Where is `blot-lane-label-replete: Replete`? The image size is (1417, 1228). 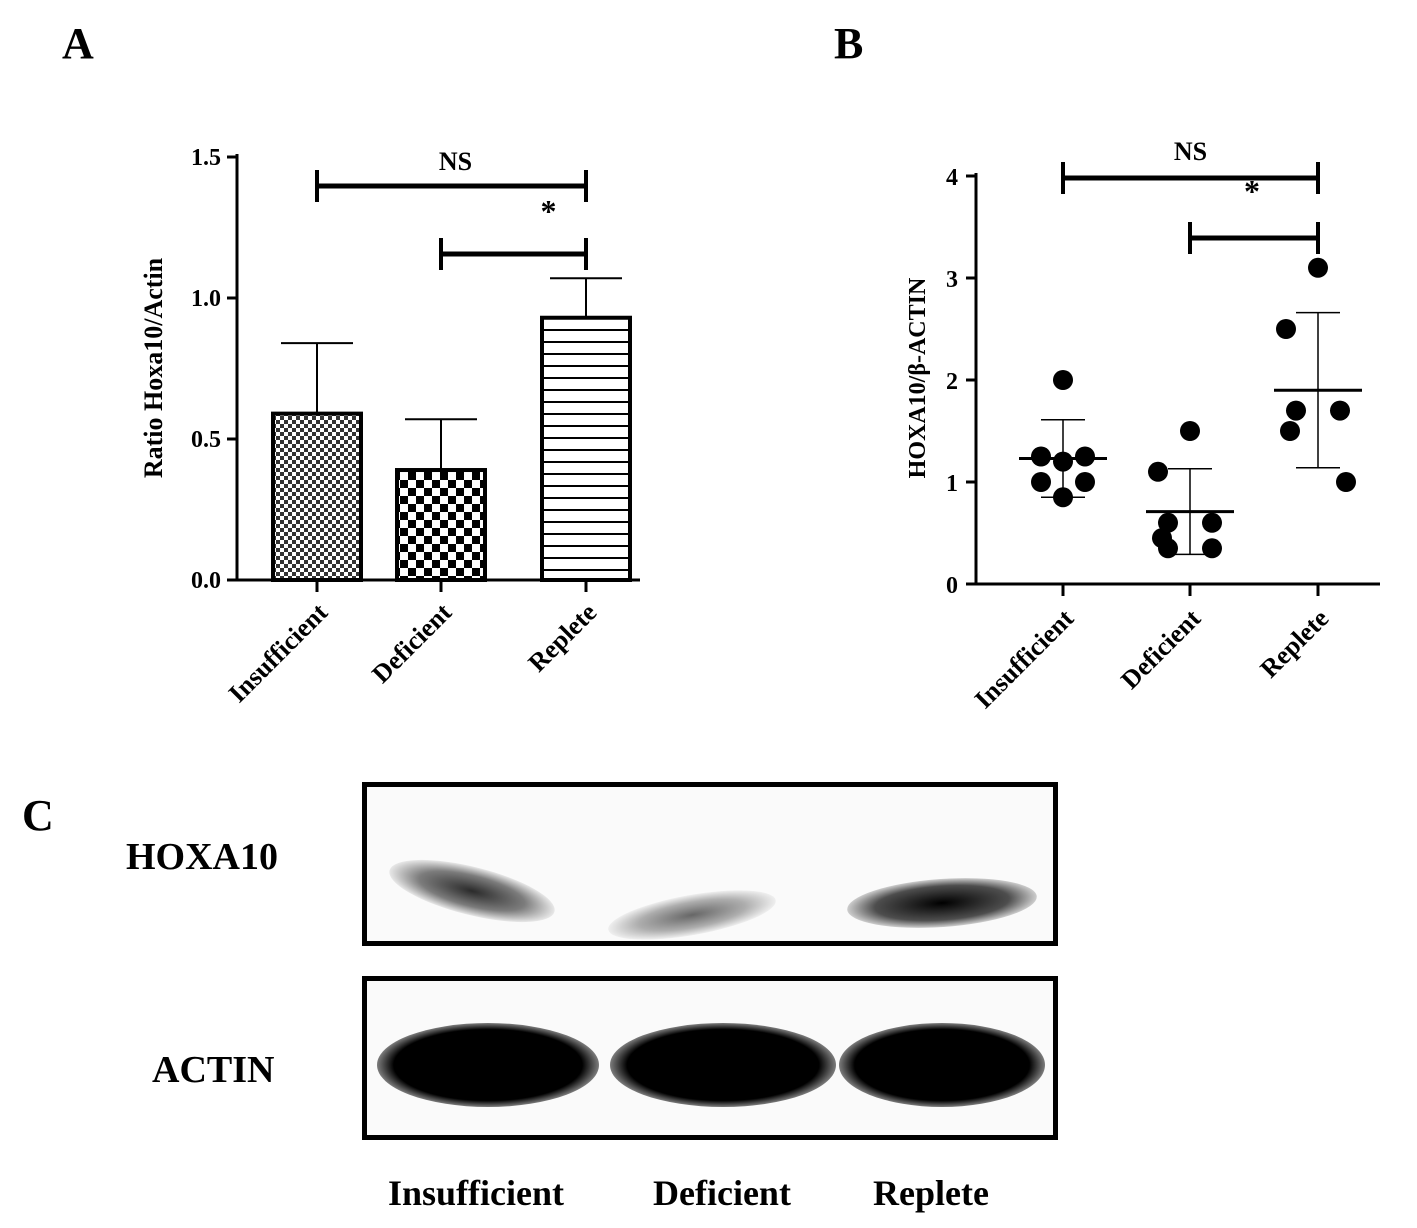 blot-lane-label-replete: Replete is located at coordinates (931, 1193).